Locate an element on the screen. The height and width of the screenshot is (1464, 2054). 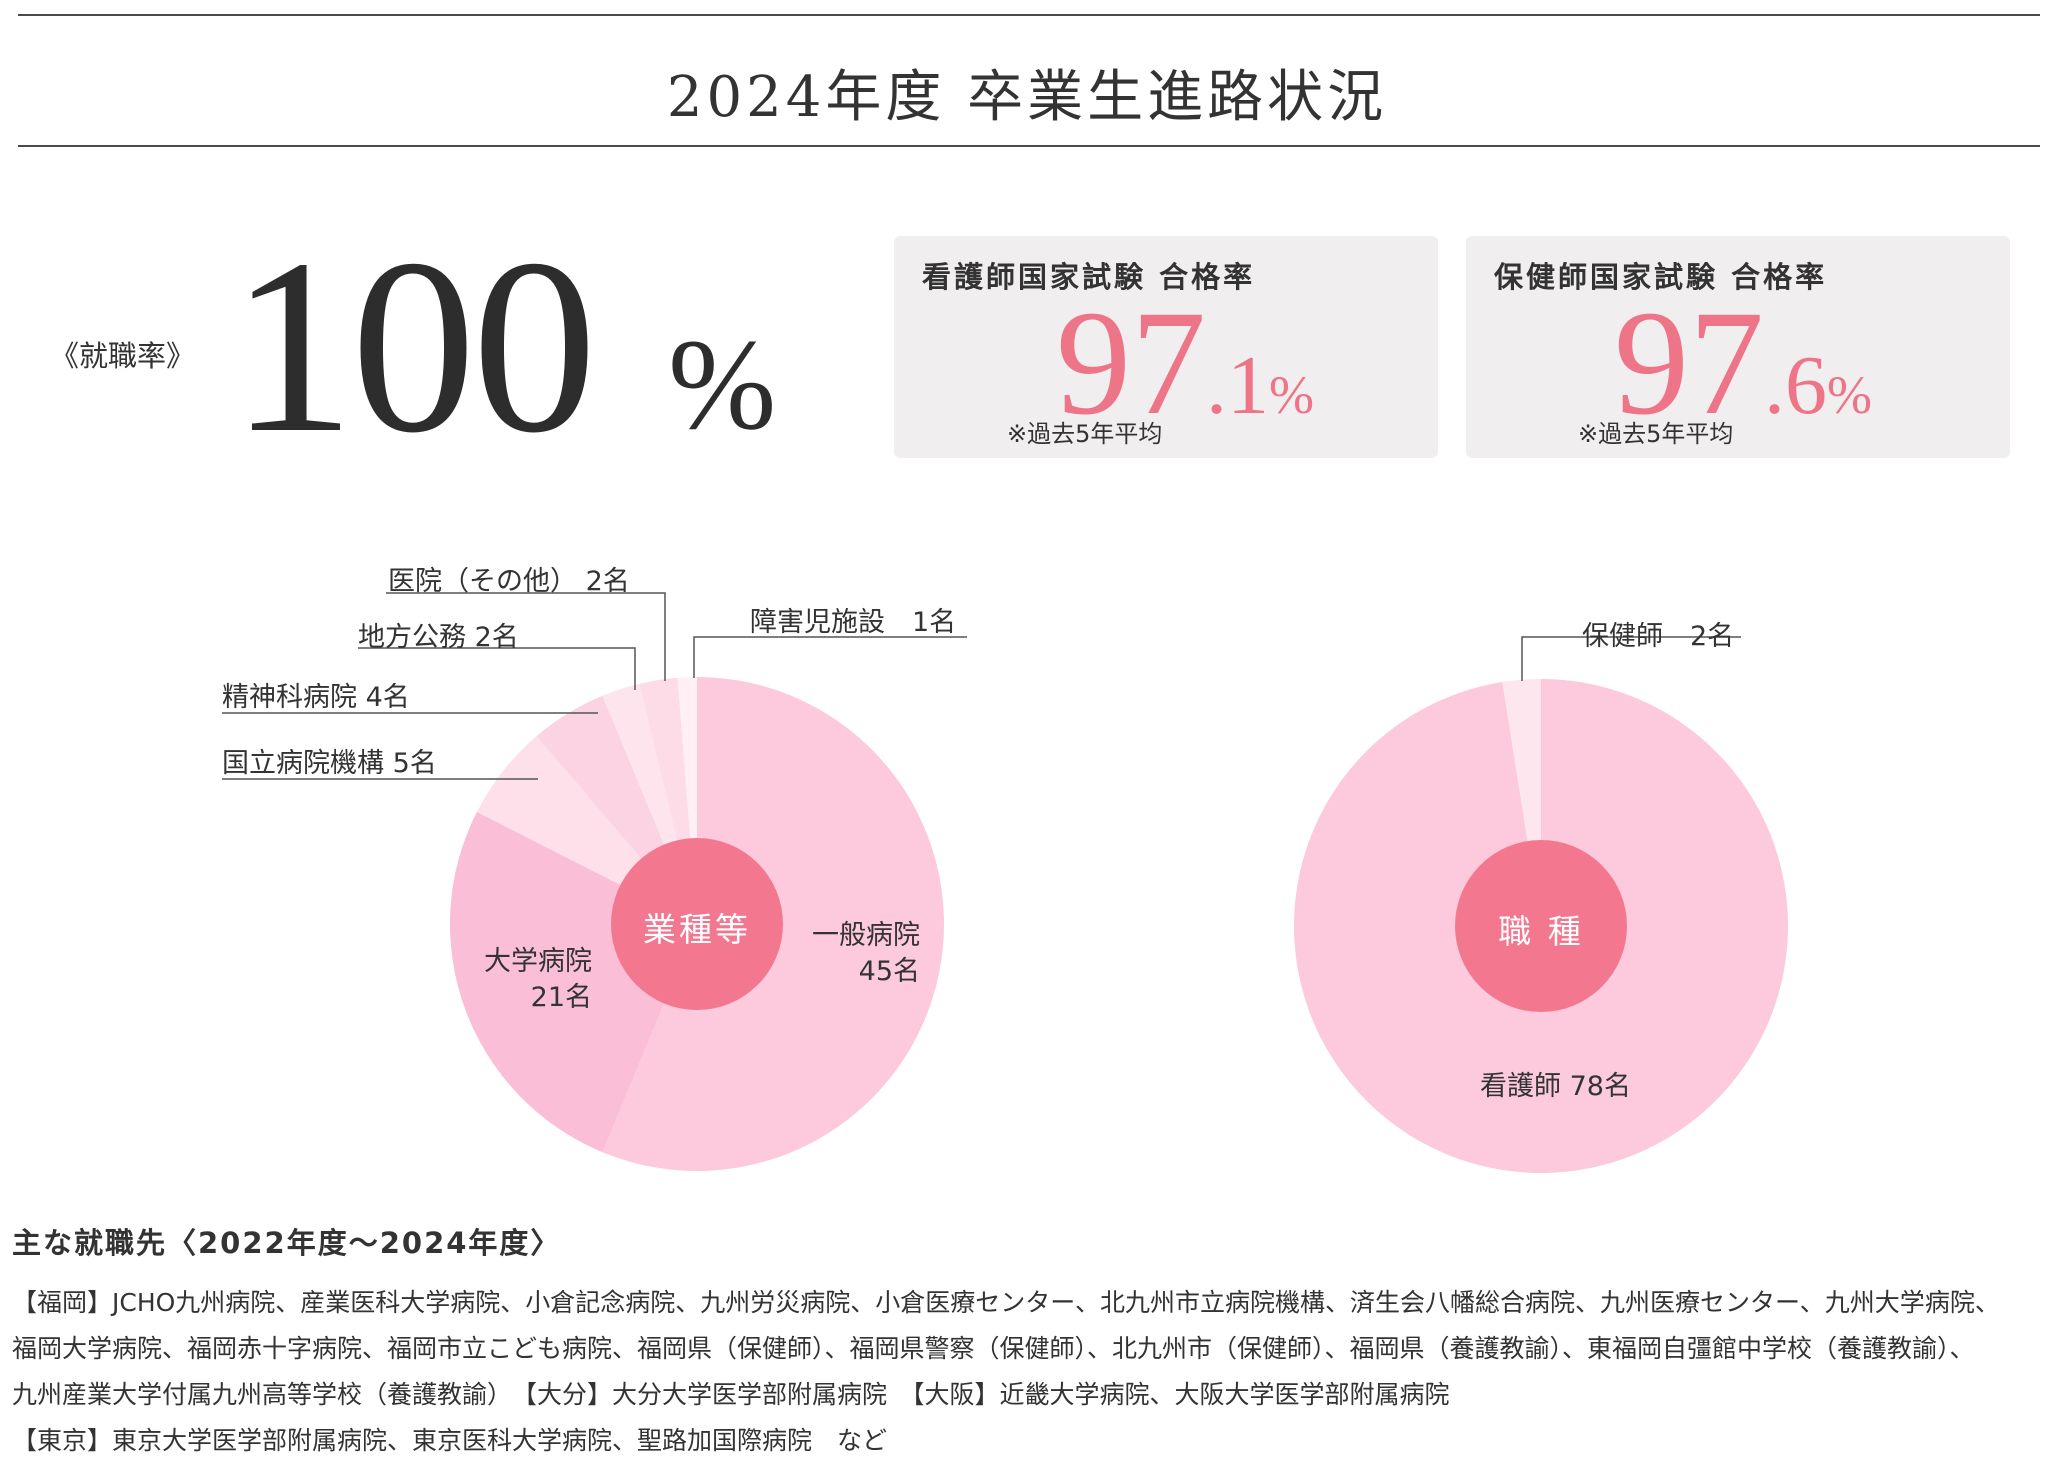
label-university-hospital-value: 21名 is located at coordinates (561, 997).